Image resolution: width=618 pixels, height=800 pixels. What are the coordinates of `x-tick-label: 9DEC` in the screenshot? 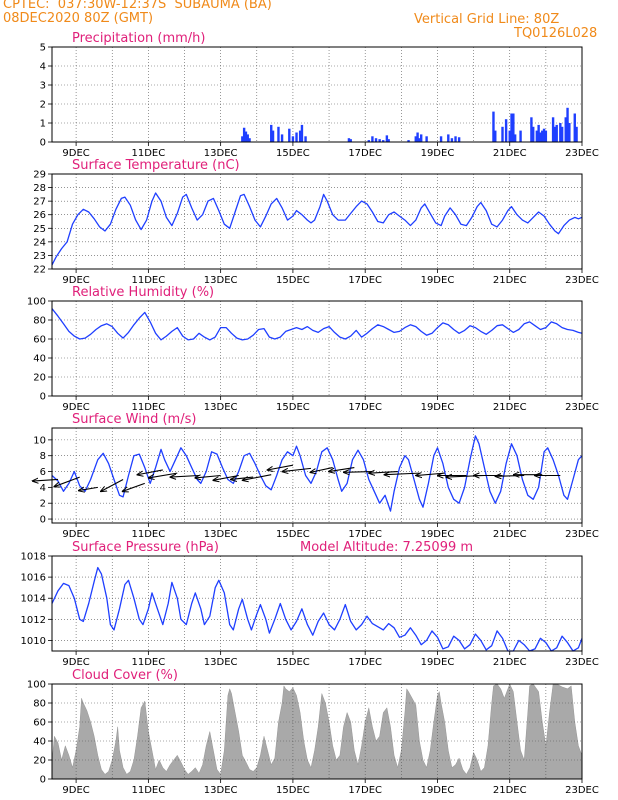 It's located at (75, 407).